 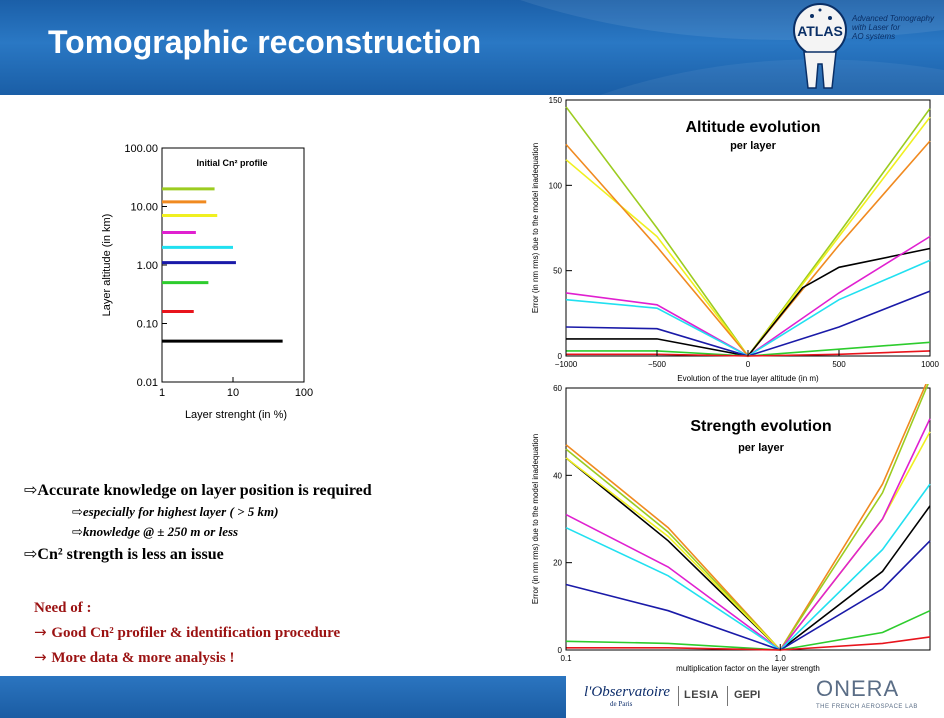 I want to click on footer-logos, so click(x=755, y=697).